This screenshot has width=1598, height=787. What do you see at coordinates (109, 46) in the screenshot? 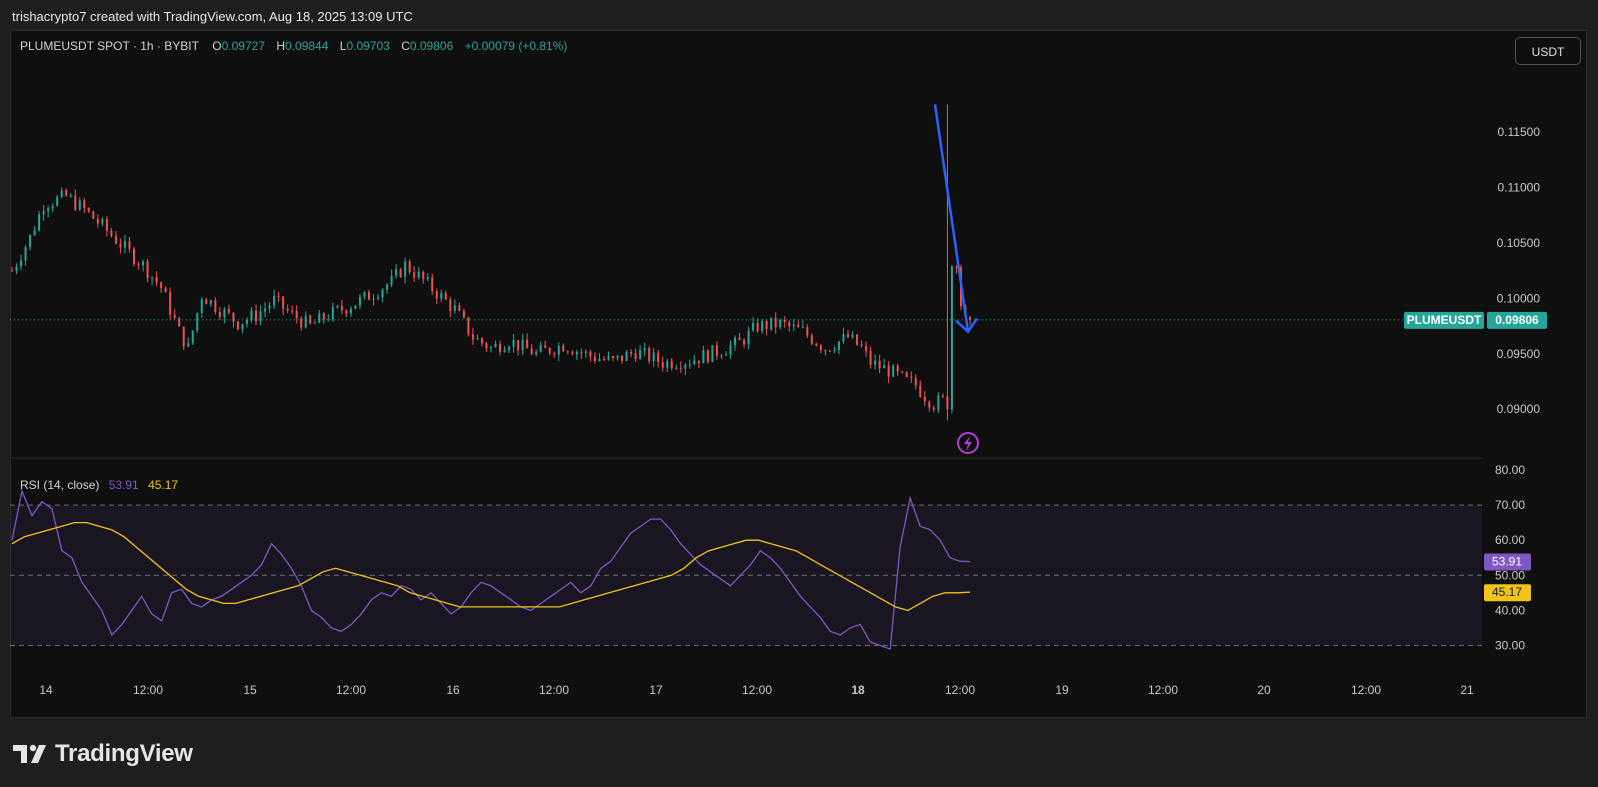
I see `symbol-label: PLUMEUSDT SPOT · 1h · BYBIT` at bounding box center [109, 46].